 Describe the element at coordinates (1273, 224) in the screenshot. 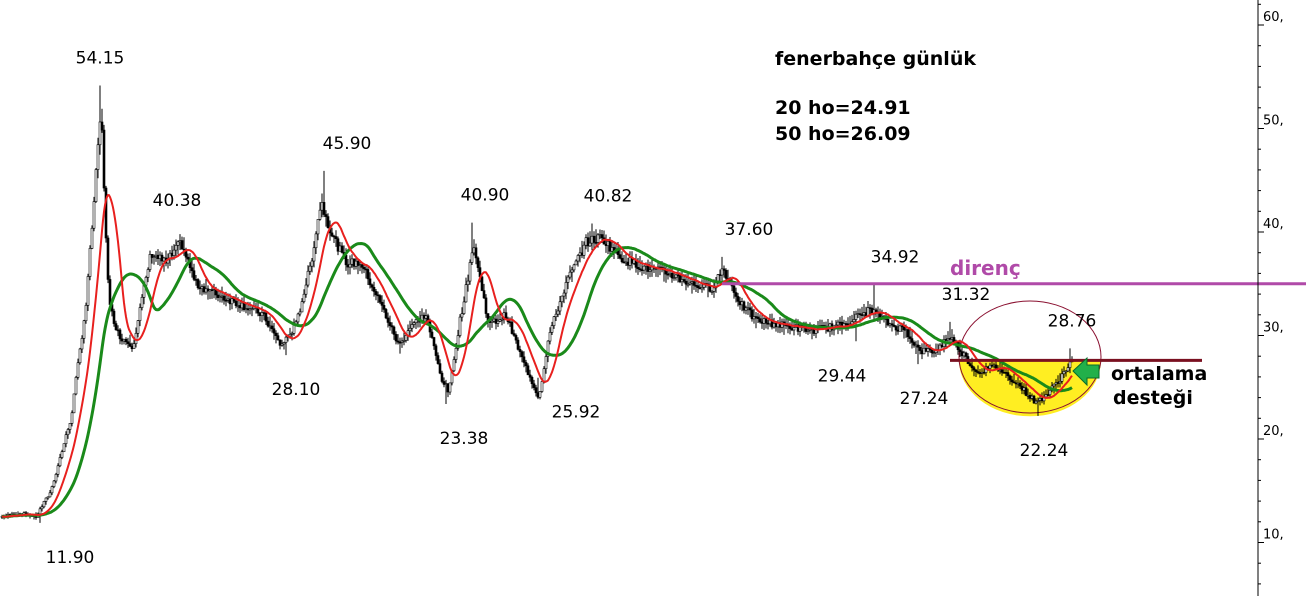

I see `y-axis-tick-label: 40,` at that location.